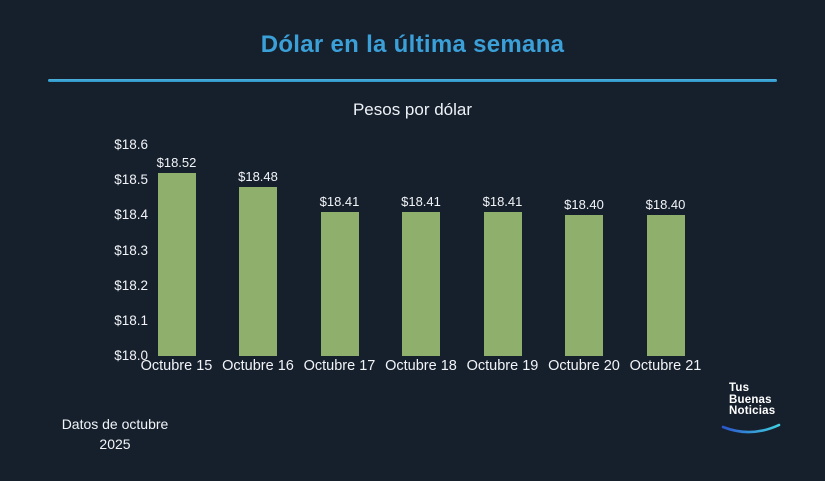  What do you see at coordinates (412, 80) in the screenshot?
I see `title-divider-line` at bounding box center [412, 80].